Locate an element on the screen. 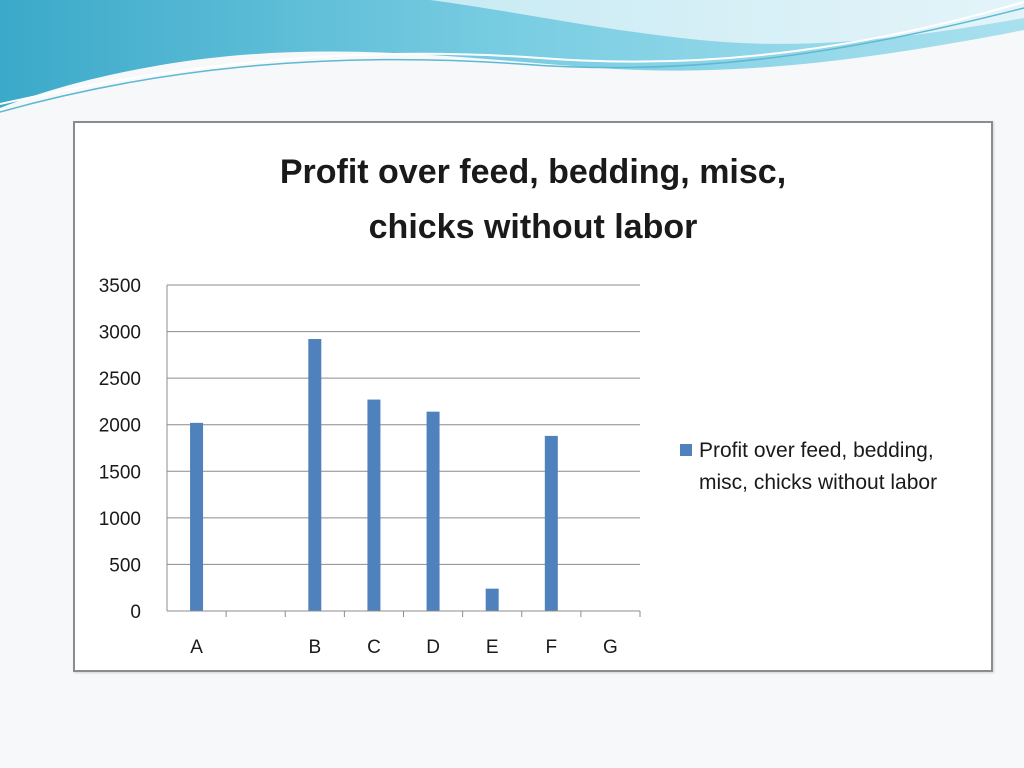  bar-B is located at coordinates (315, 475).